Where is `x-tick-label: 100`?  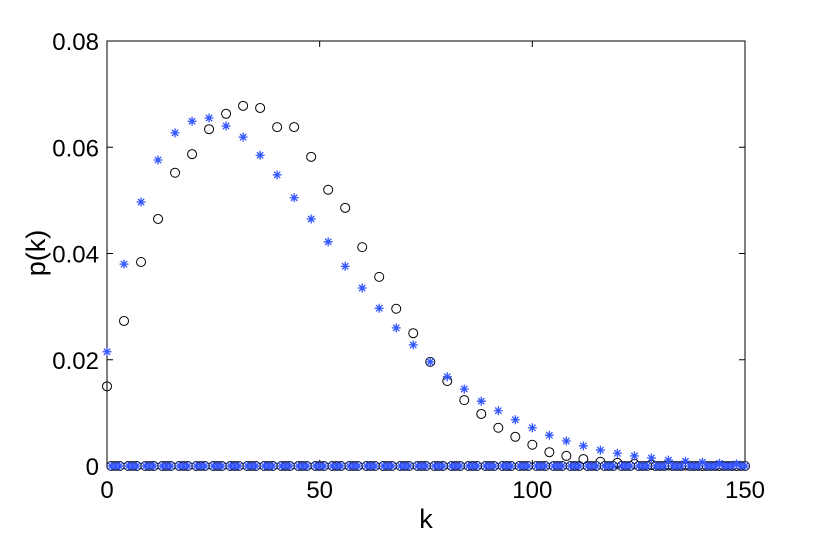
x-tick-label: 100 is located at coordinates (532, 490).